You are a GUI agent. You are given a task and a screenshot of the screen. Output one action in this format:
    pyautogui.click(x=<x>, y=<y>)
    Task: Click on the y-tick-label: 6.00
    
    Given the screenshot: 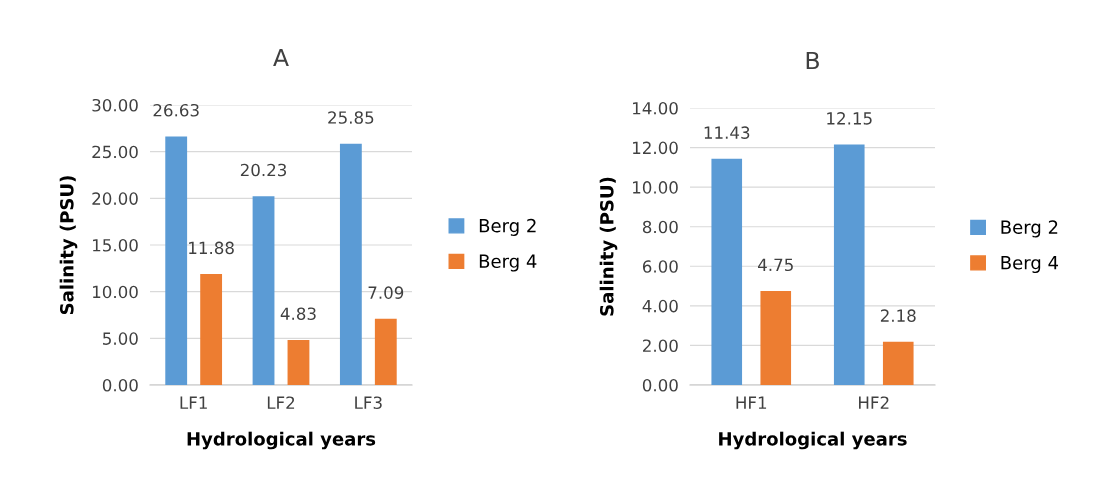 What is the action you would take?
    pyautogui.click(x=660, y=266)
    